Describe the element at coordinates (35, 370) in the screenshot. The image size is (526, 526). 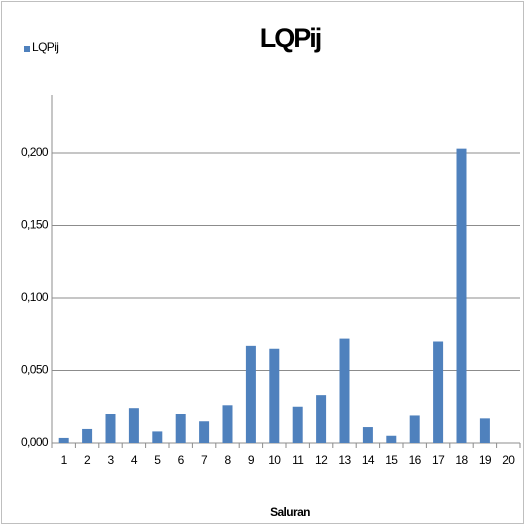
I see `y-tick-label: 0,050` at that location.